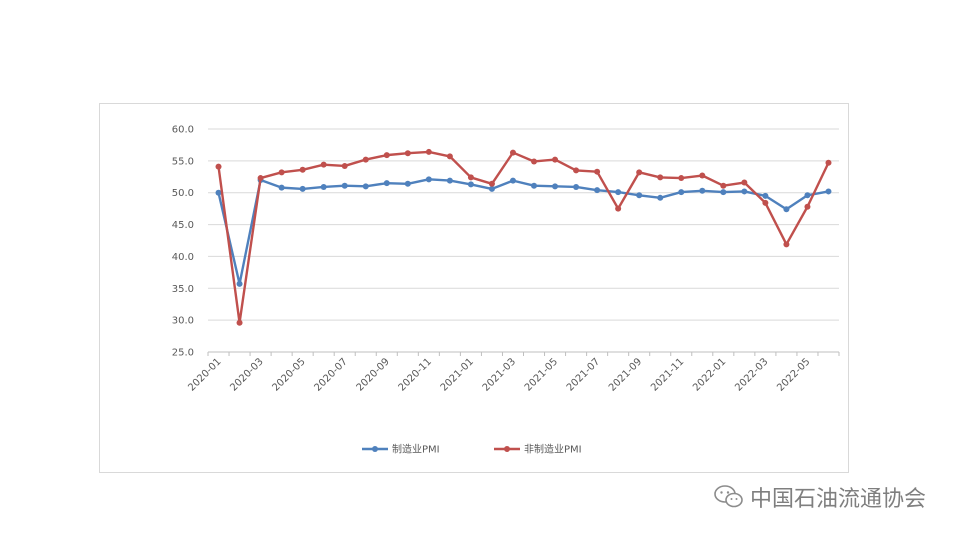 The height and width of the screenshot is (540, 960). I want to click on x-tick-label: 2021-11, so click(667, 374).